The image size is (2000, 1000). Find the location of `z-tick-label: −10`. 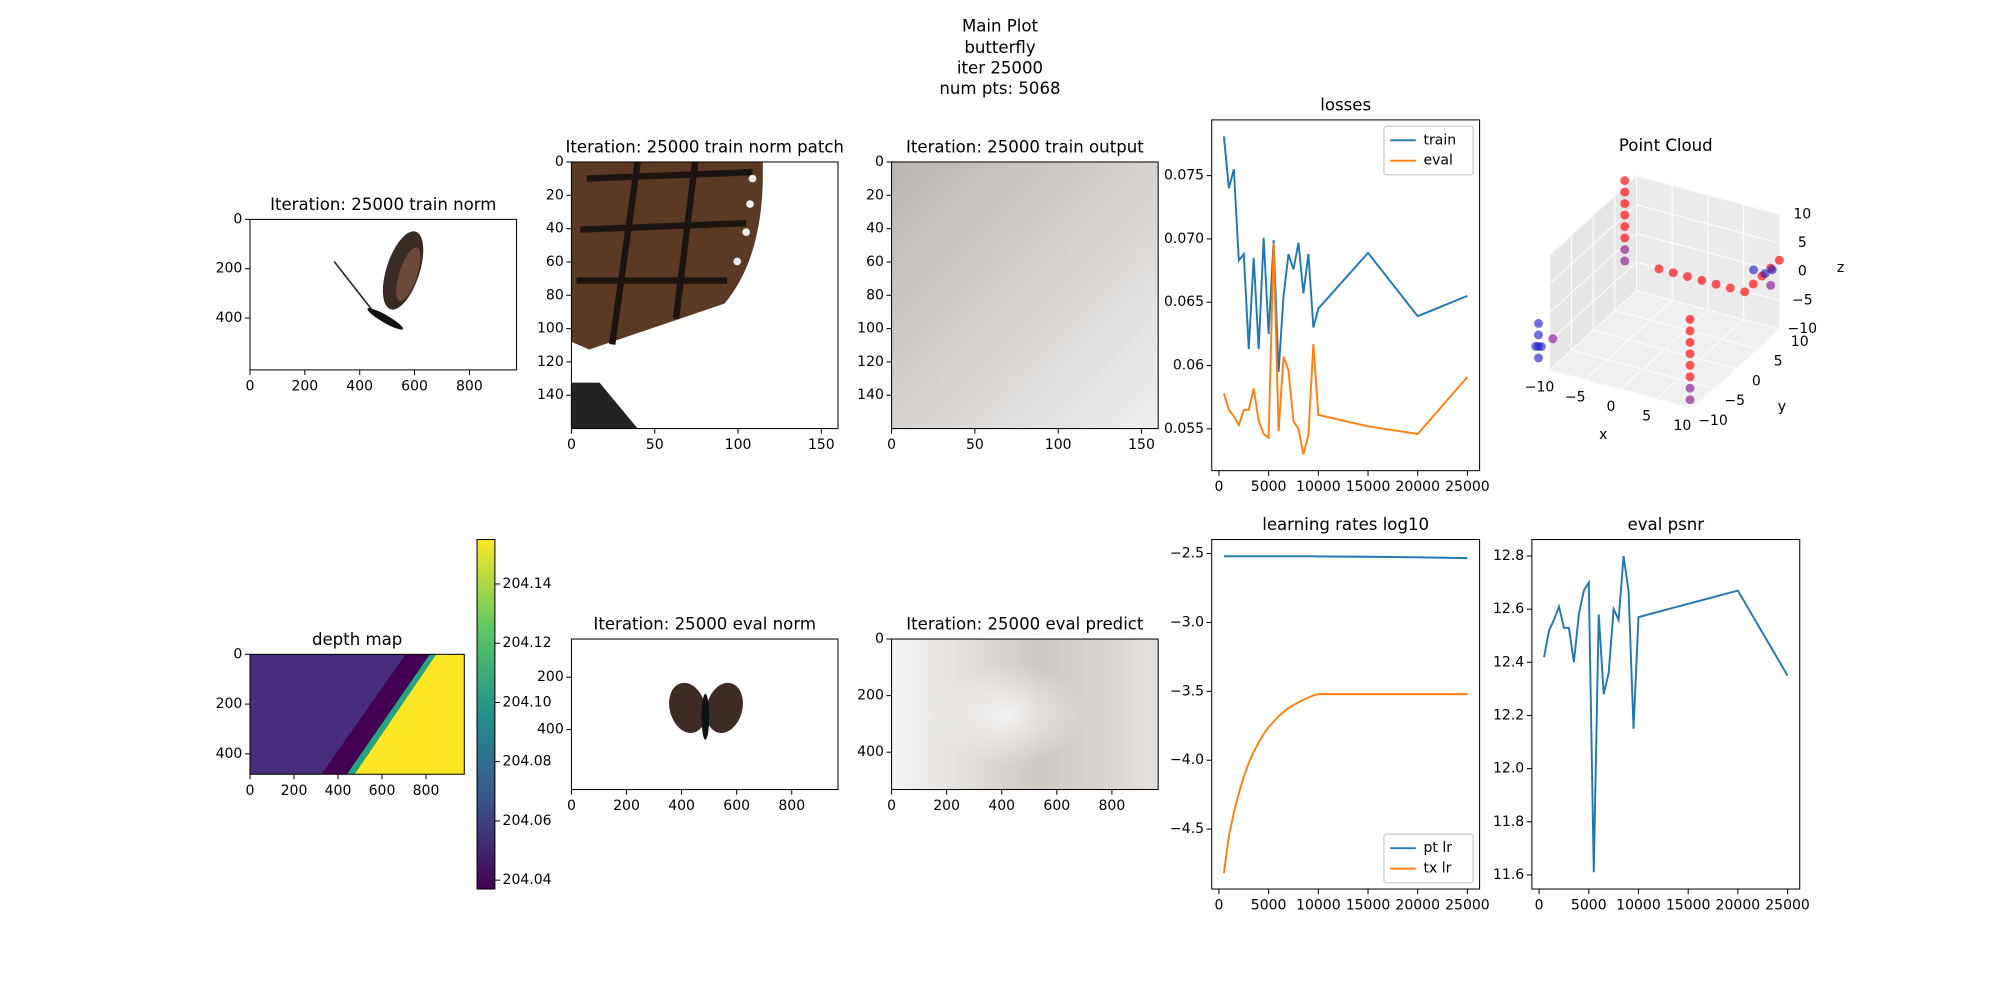

z-tick-label: −10 is located at coordinates (1803, 329).